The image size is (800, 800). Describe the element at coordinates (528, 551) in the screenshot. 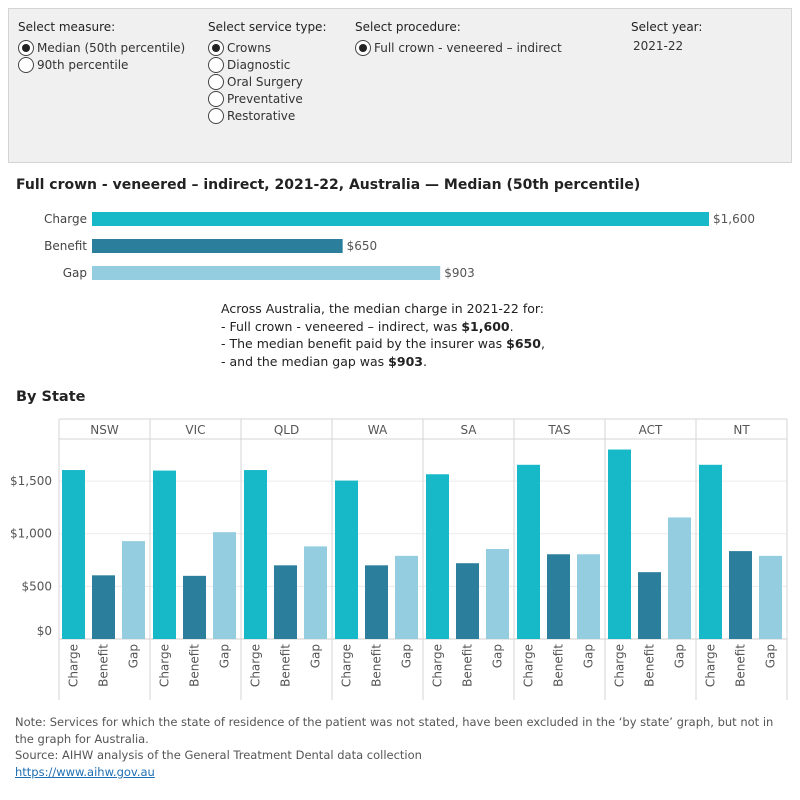

I see `bar-tas-charge` at that location.